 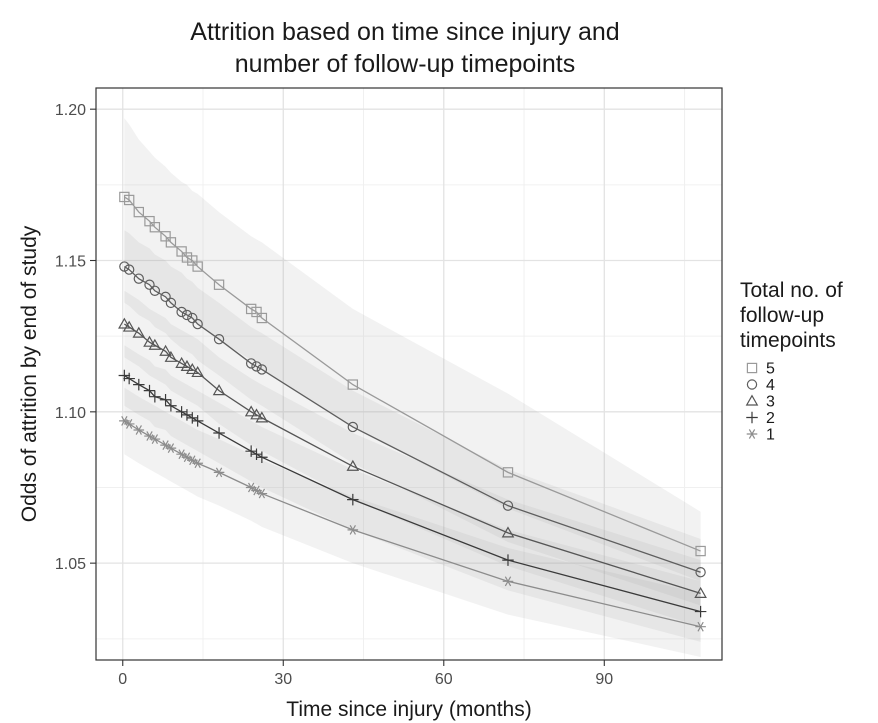 I want to click on legend-label-series-4: 4, so click(x=770, y=385).